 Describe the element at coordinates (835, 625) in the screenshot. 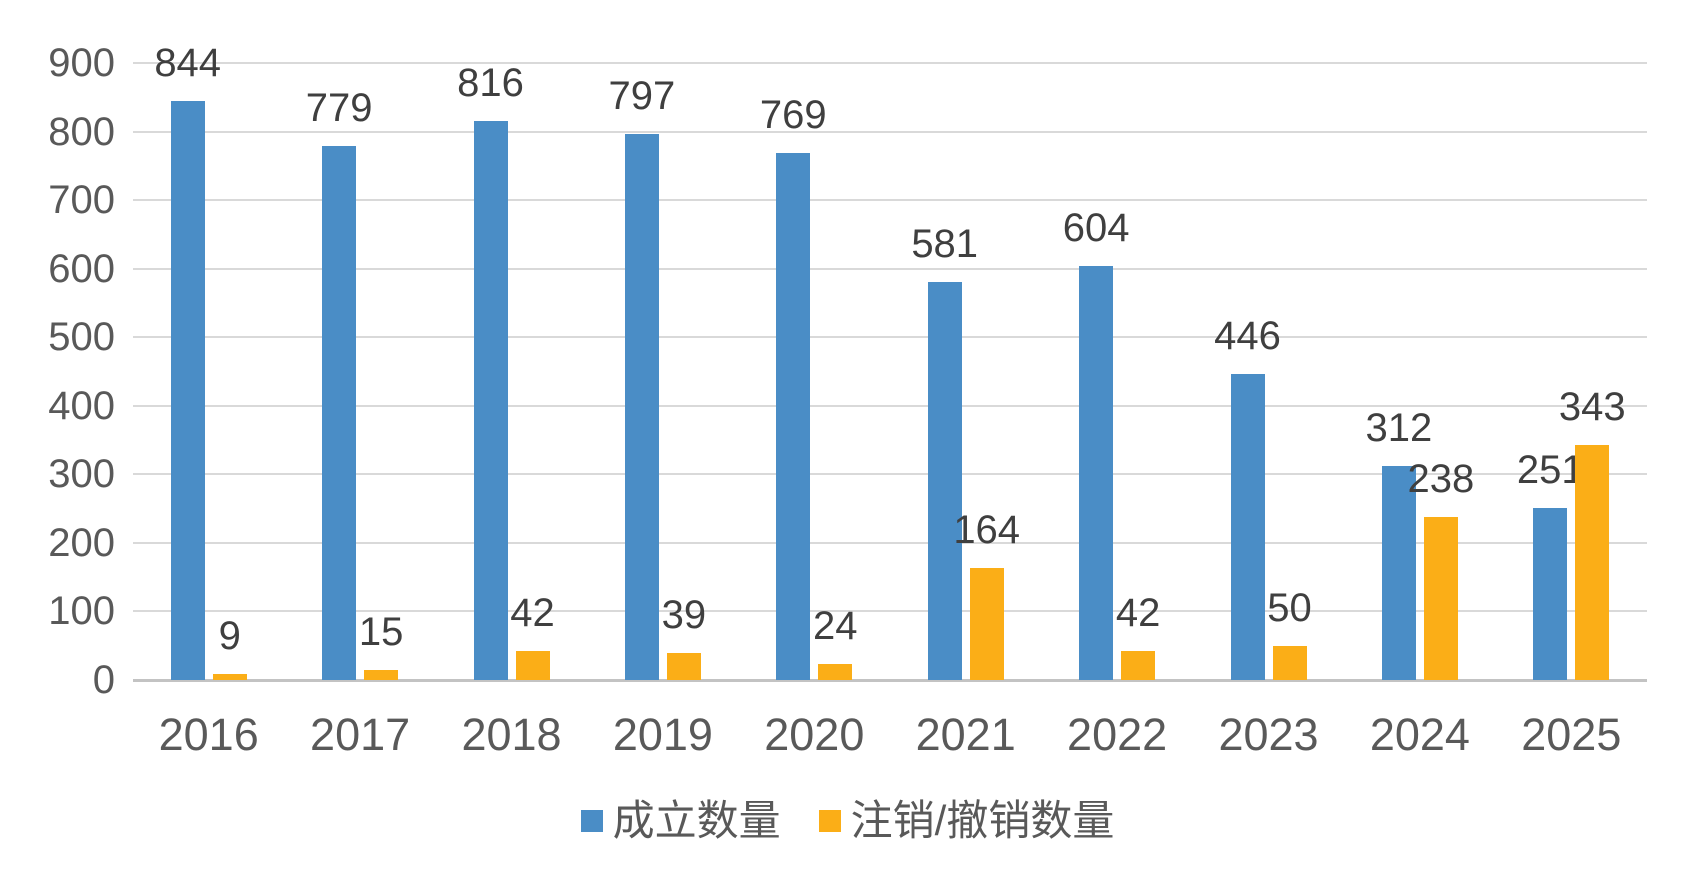

I see `data-label-cancelled-2020: 24` at that location.